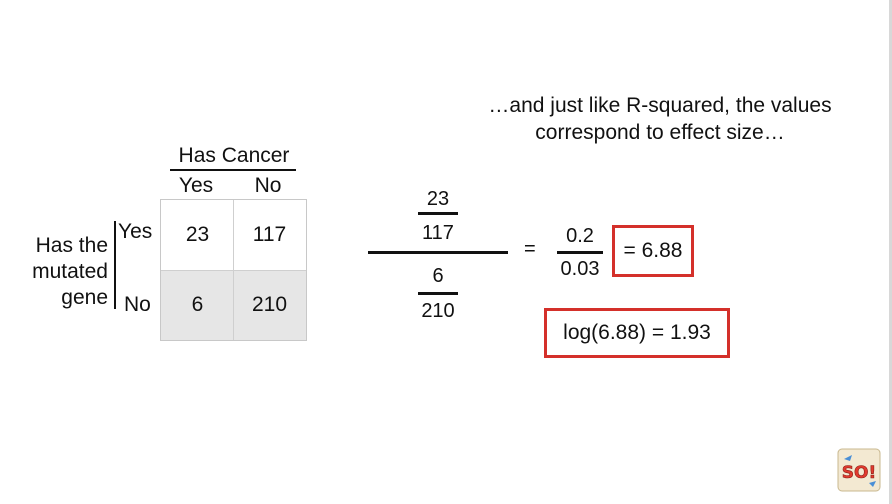  I want to click on row-group-bracket, so click(115, 265).